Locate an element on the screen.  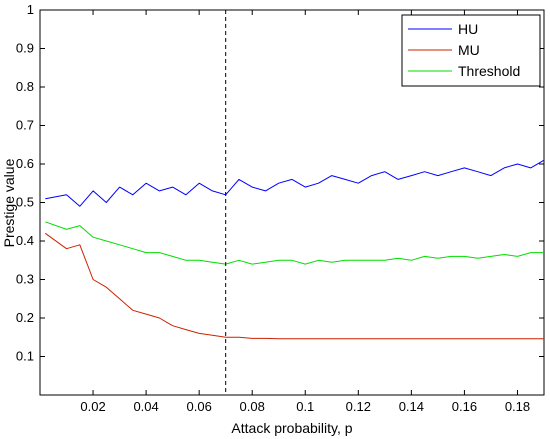
y-tick-label: 0.1 is located at coordinates (25, 356).